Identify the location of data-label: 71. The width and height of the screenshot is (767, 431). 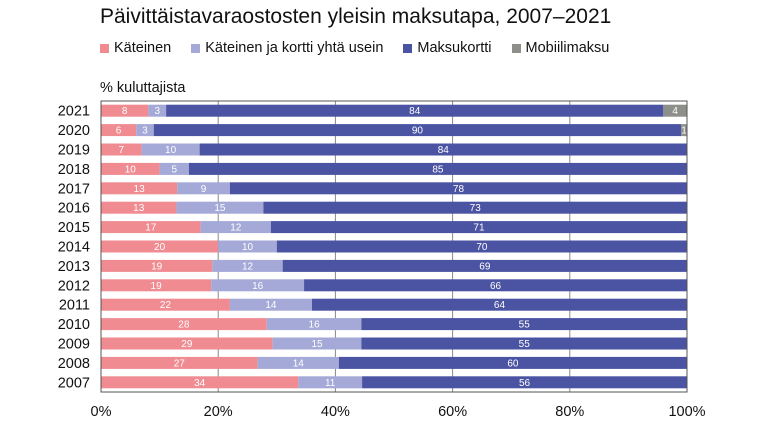
(479, 228).